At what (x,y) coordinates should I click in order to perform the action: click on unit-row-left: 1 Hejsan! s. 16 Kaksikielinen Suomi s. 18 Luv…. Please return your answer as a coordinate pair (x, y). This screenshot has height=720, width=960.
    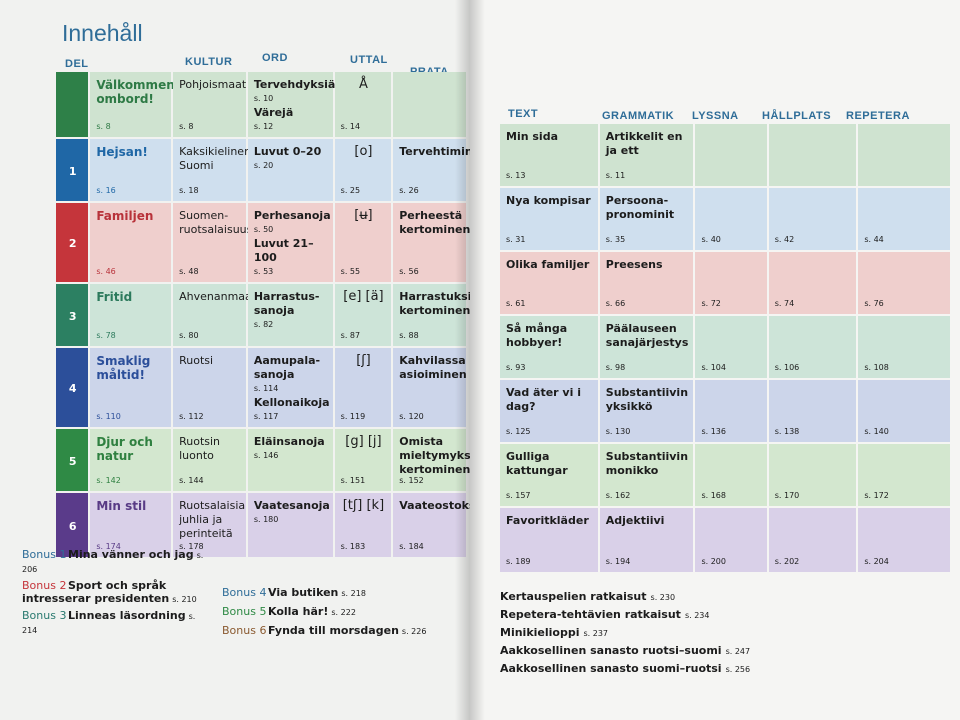
    Looking at the image, I should click on (263, 170).